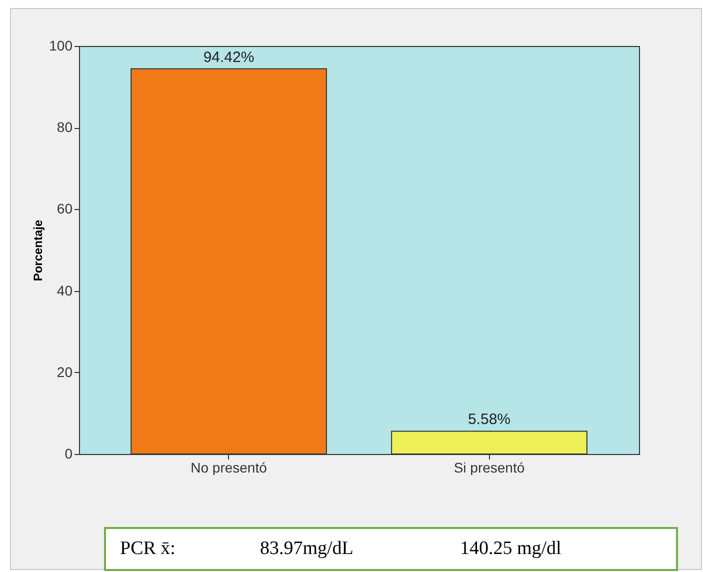 This screenshot has width=703, height=572. What do you see at coordinates (61, 46) in the screenshot?
I see `y-tick-label: 100` at bounding box center [61, 46].